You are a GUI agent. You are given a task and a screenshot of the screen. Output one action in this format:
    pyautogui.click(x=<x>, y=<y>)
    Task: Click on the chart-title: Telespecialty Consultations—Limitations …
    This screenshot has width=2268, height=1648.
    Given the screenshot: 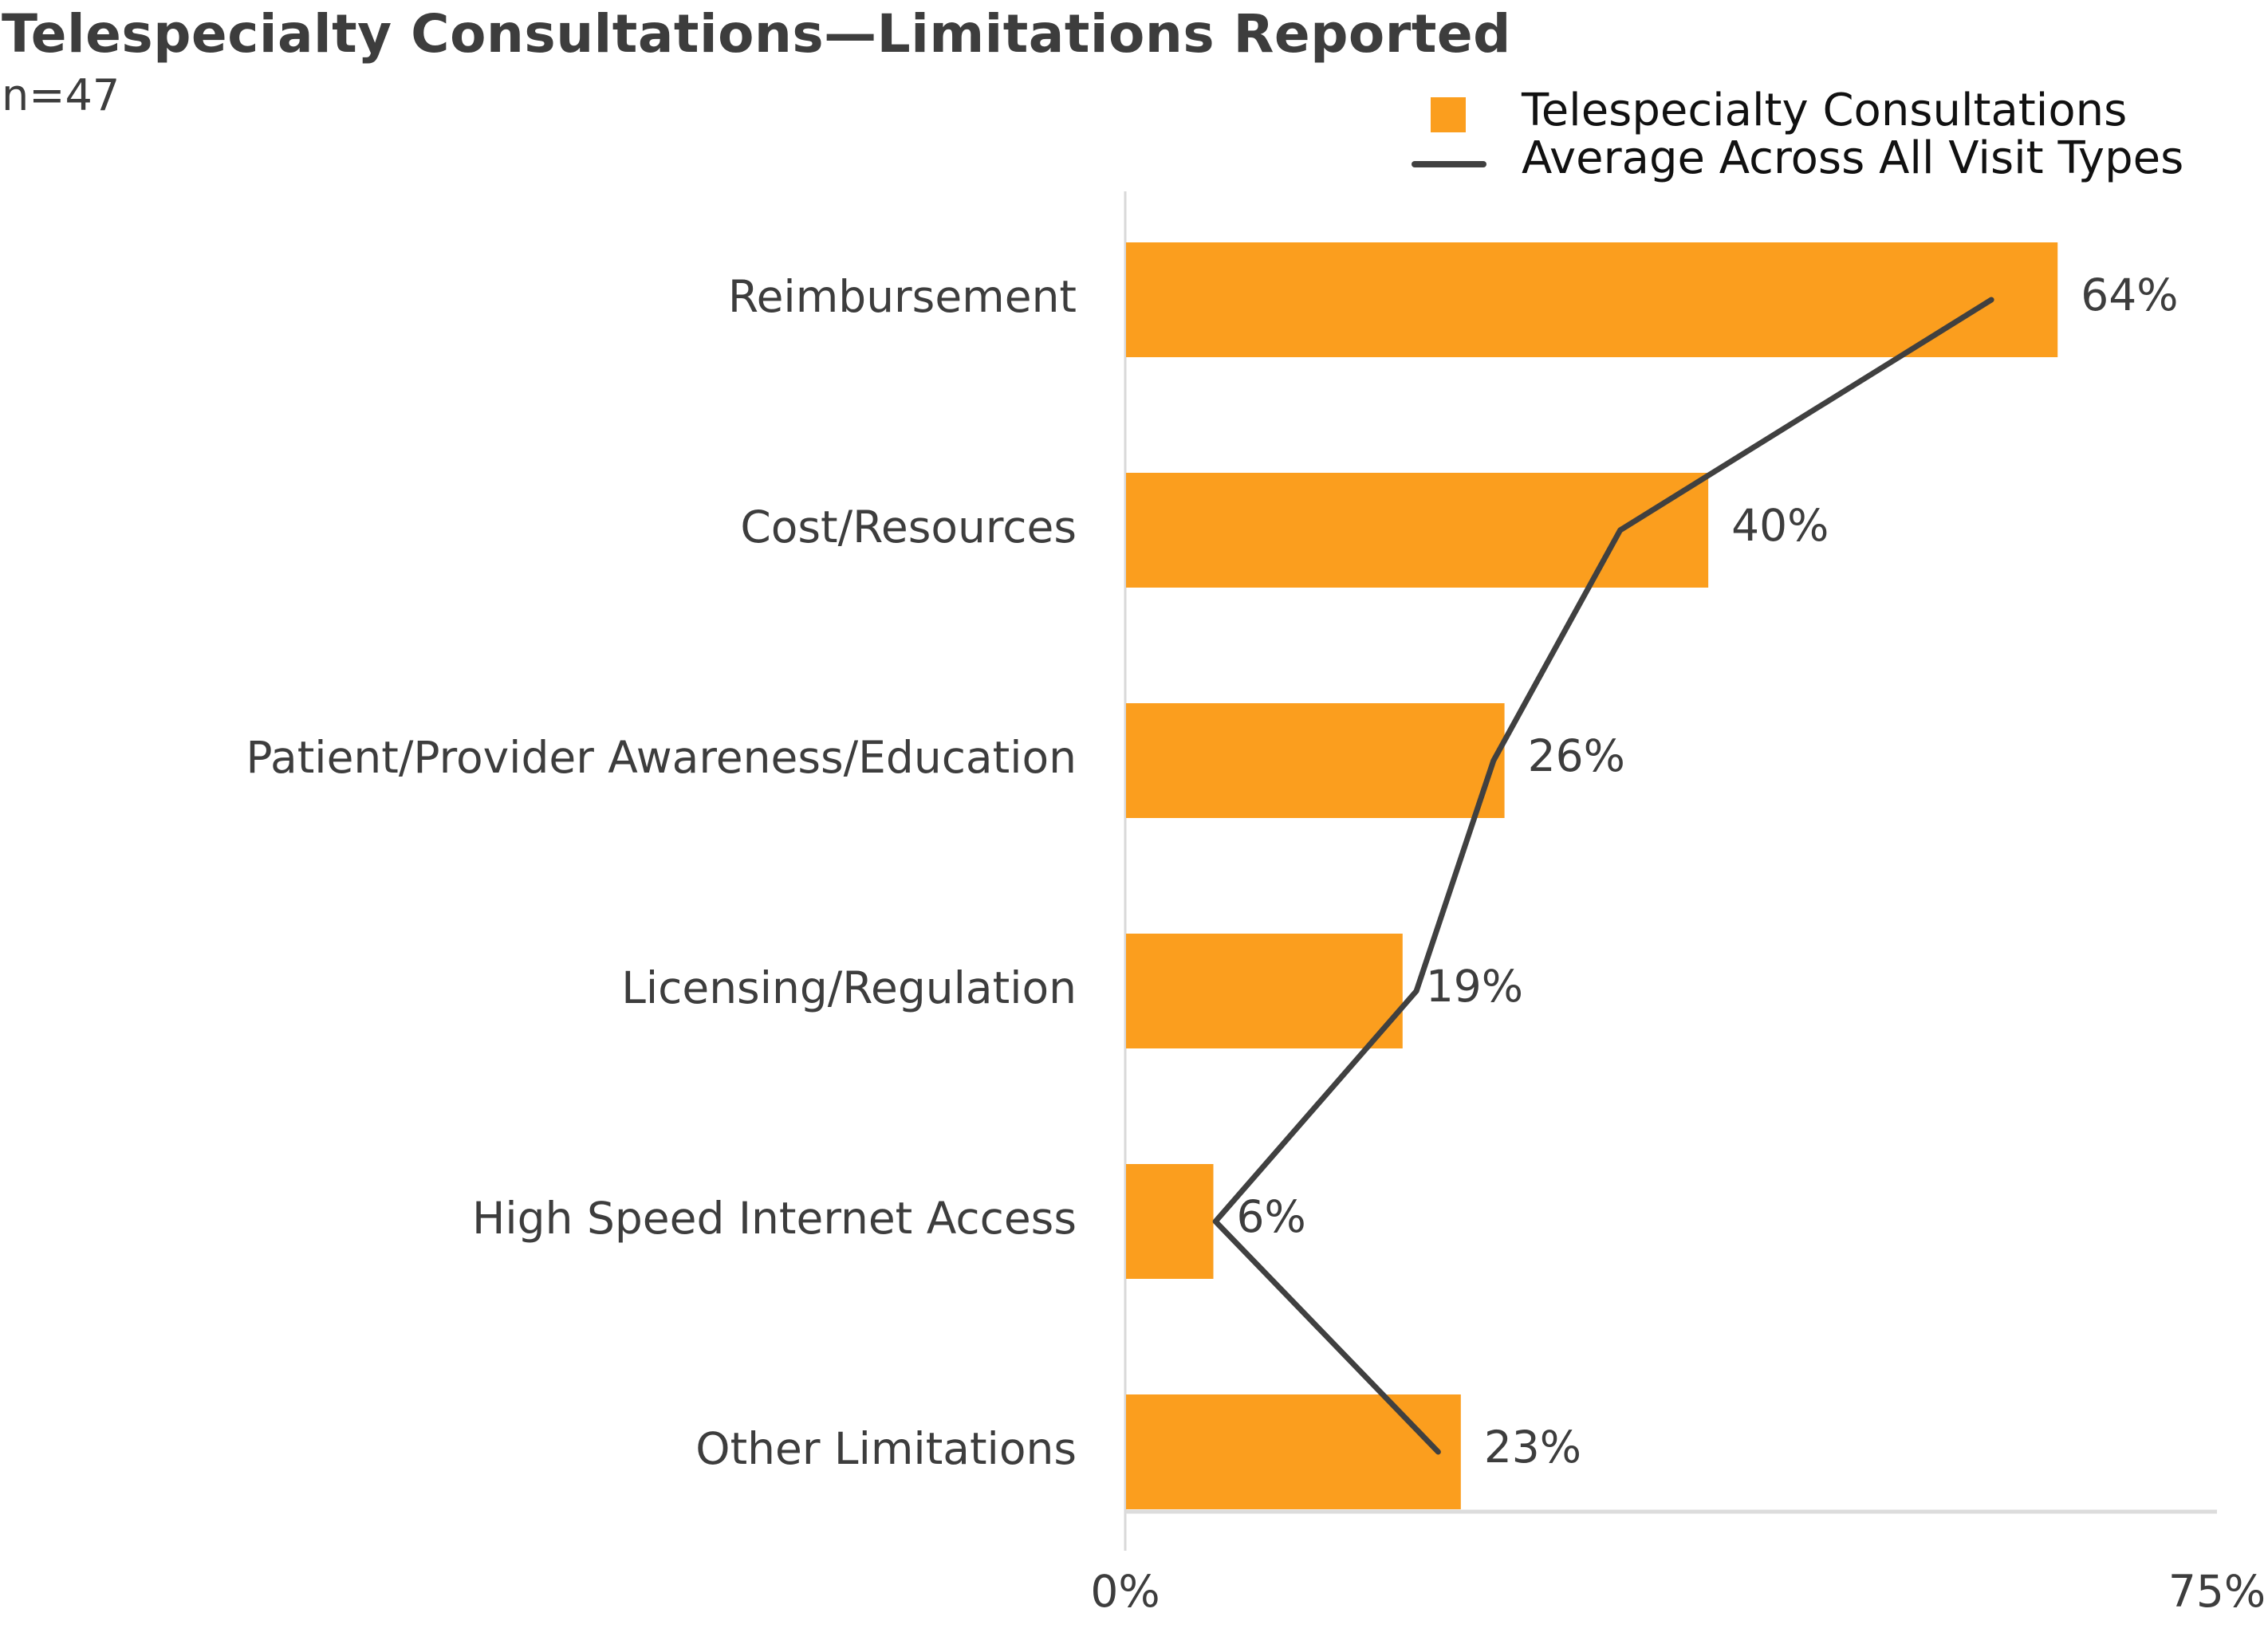 What is the action you would take?
    pyautogui.click(x=756, y=34)
    